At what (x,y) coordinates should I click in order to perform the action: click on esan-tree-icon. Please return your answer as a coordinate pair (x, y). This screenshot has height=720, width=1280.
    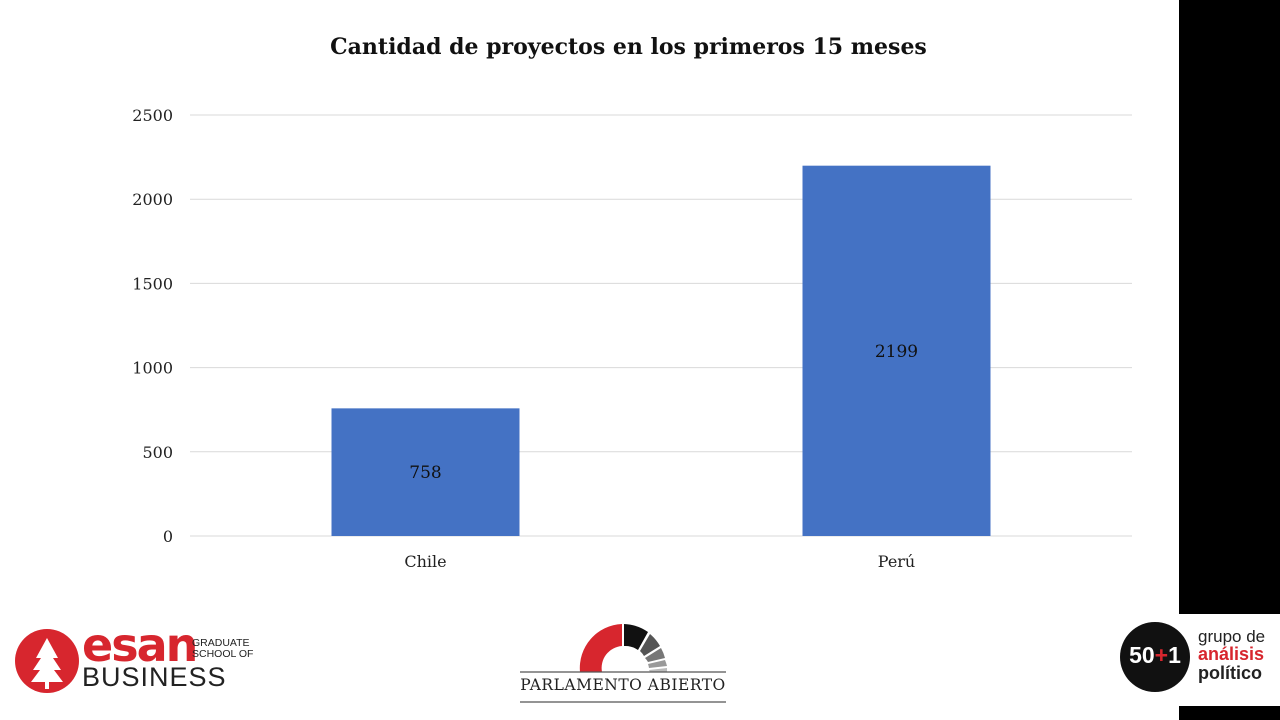
    Looking at the image, I should click on (47, 661).